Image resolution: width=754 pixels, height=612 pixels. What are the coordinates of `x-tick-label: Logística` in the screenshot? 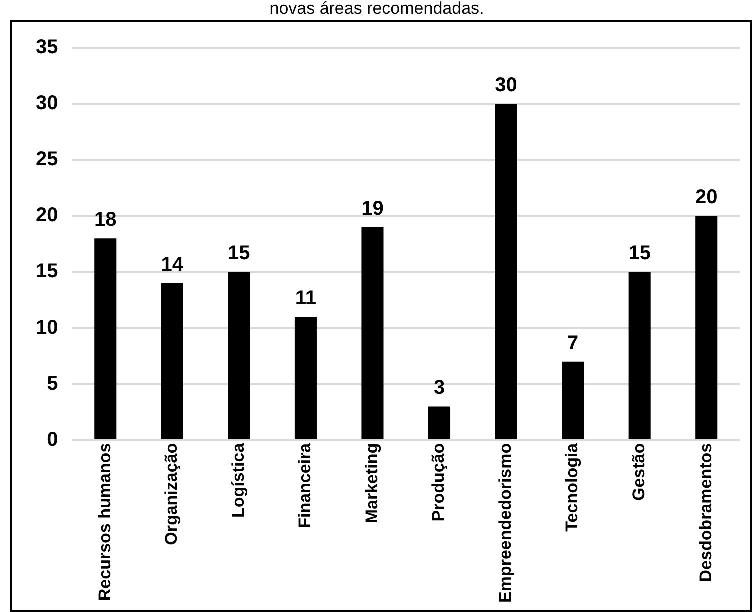 It's located at (238, 480).